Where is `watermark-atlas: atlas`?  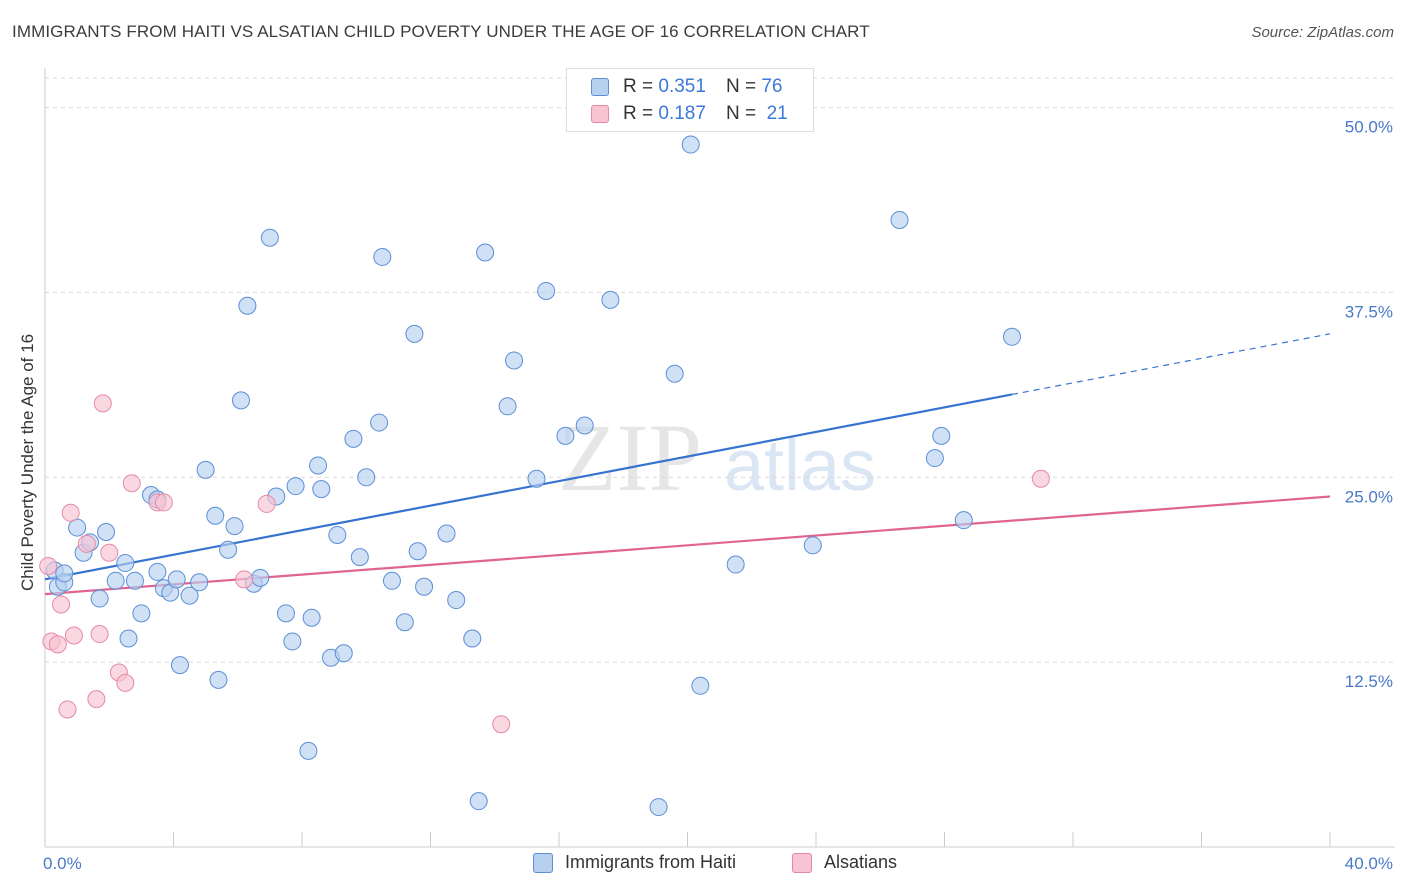
watermark-atlas: atlas is located at coordinates (800, 466).